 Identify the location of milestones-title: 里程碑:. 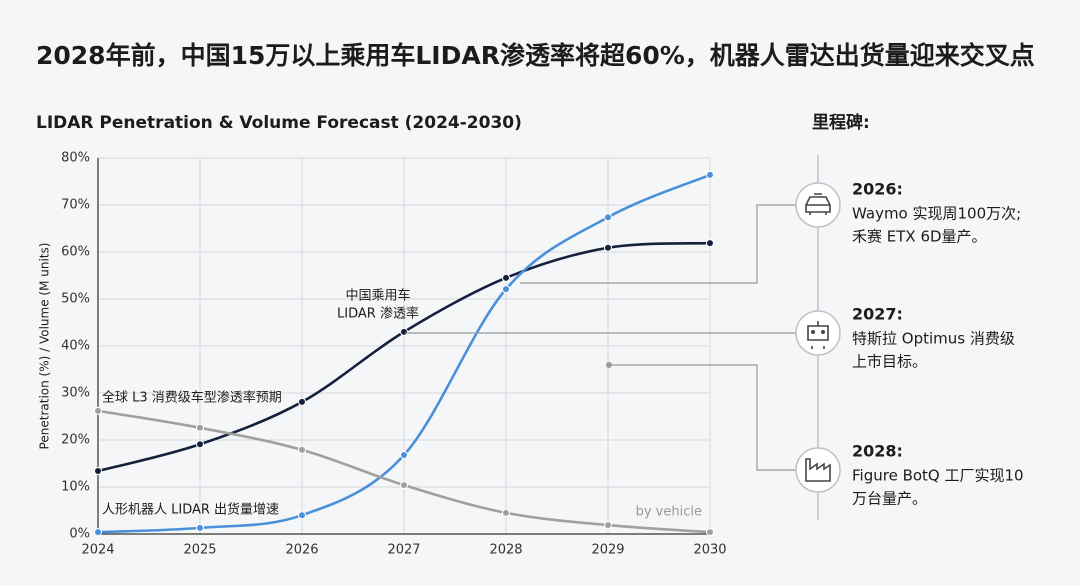
(841, 122).